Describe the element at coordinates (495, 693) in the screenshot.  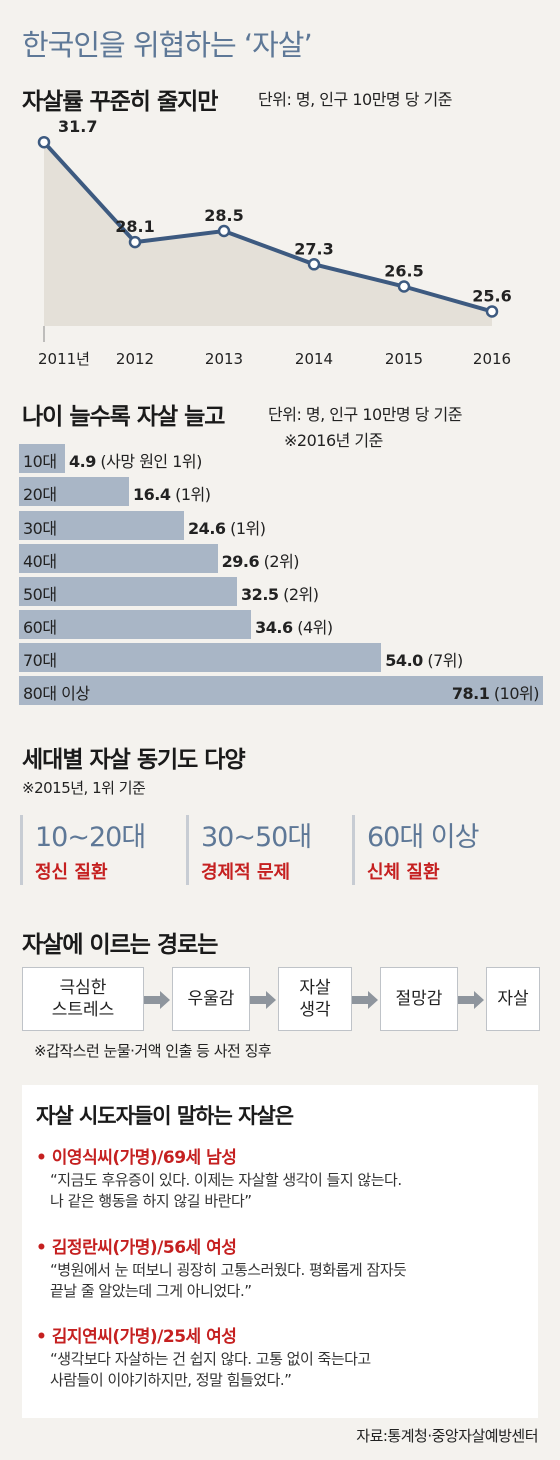
I see `age-bar-value-label: 78.1 (10위)` at that location.